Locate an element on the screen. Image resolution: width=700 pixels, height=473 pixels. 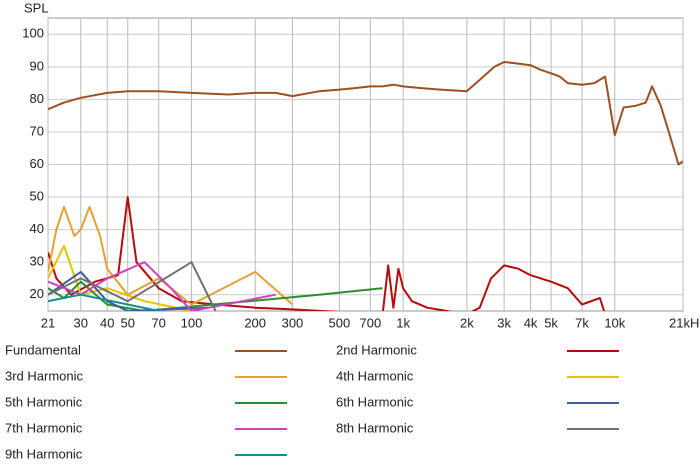
x-tick-label: 2k is located at coordinates (467, 322).